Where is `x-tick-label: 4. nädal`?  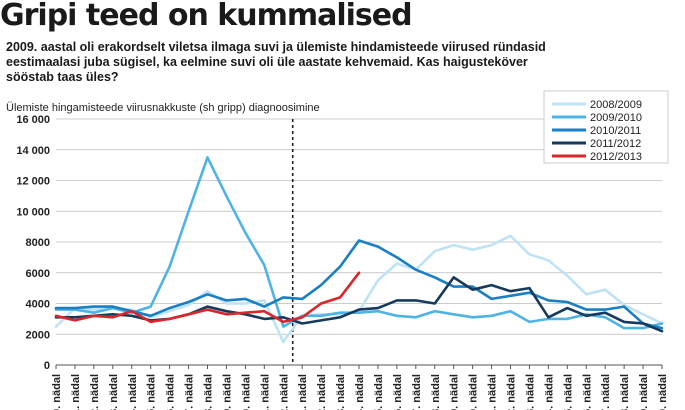
x-tick-label: 4. nädal is located at coordinates (360, 392).